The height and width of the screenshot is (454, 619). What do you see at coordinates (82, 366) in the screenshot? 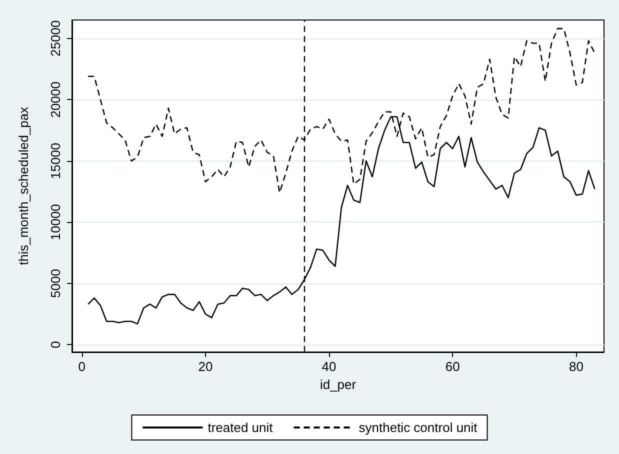
I see `x-tick-label: 0` at bounding box center [82, 366].